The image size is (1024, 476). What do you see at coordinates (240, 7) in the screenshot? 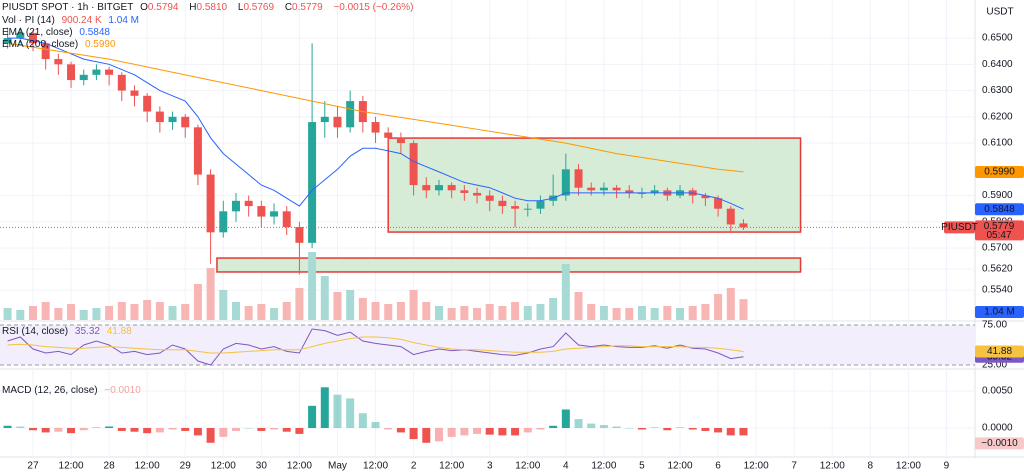
I see `ohlc-label: L` at bounding box center [240, 7].